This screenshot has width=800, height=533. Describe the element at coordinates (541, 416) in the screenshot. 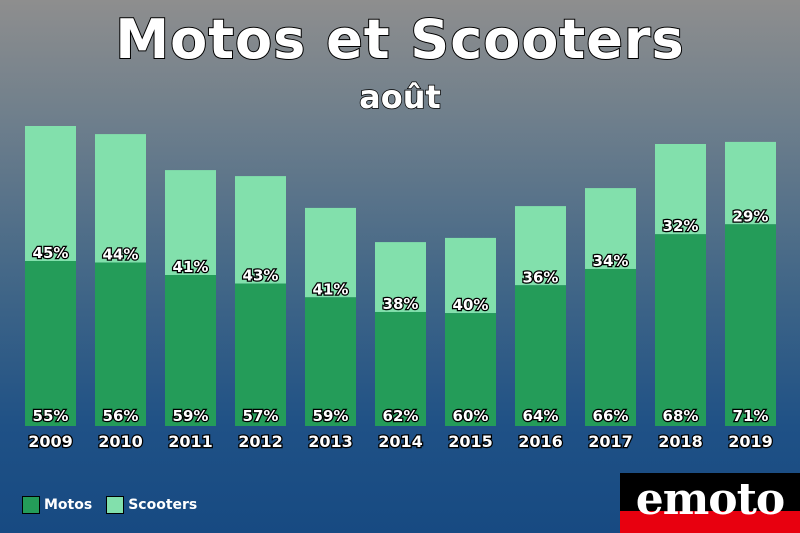

I see `data-label-motos-2016: 64%` at that location.